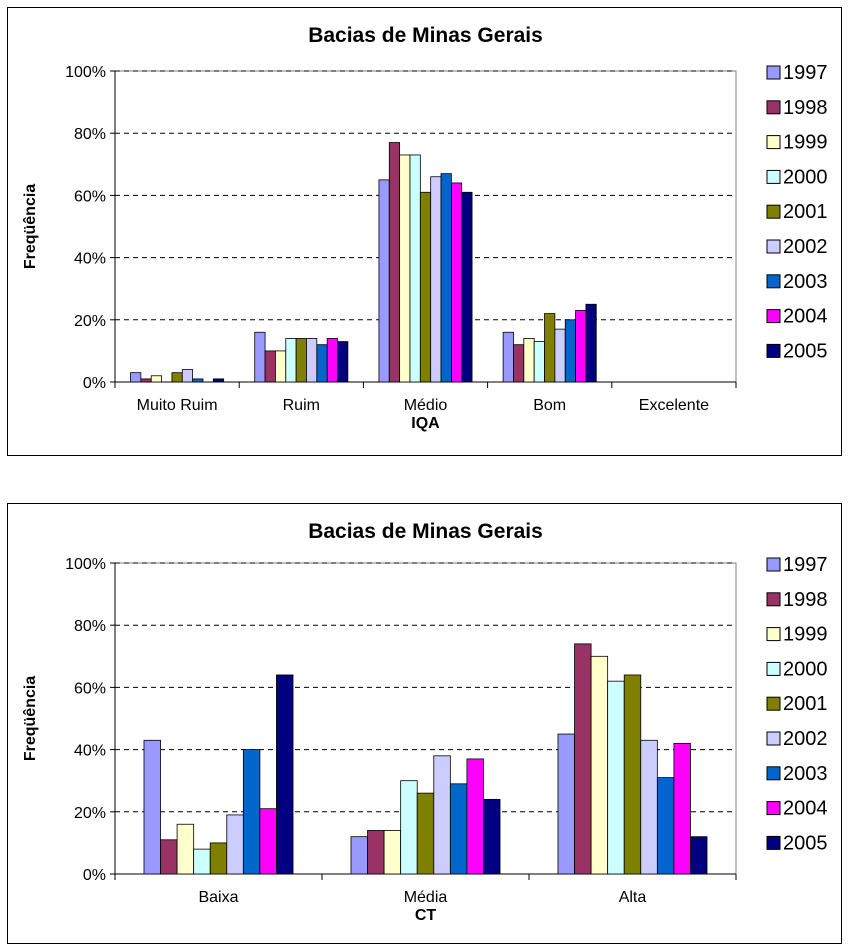 This screenshot has height=951, width=849. I want to click on bar-1998-baixa, so click(169, 857).